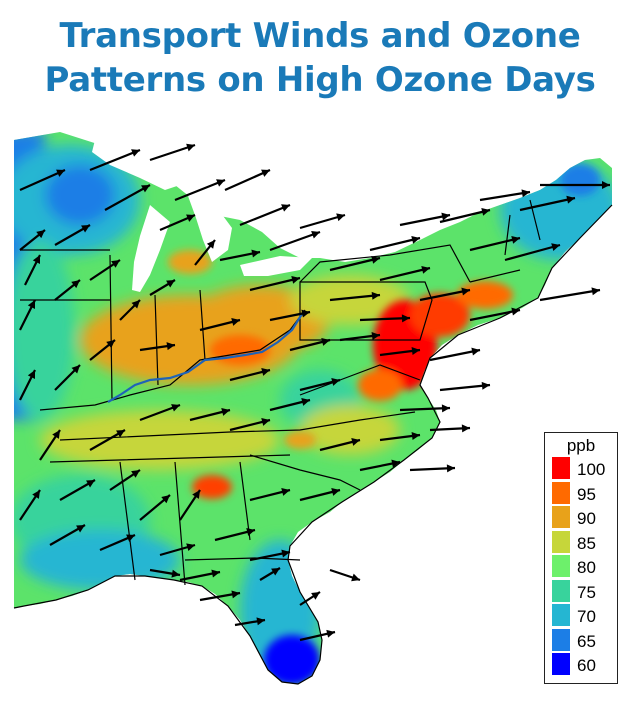 The height and width of the screenshot is (701, 640). Describe the element at coordinates (586, 641) in the screenshot. I see `legend-level-label: 65` at that location.